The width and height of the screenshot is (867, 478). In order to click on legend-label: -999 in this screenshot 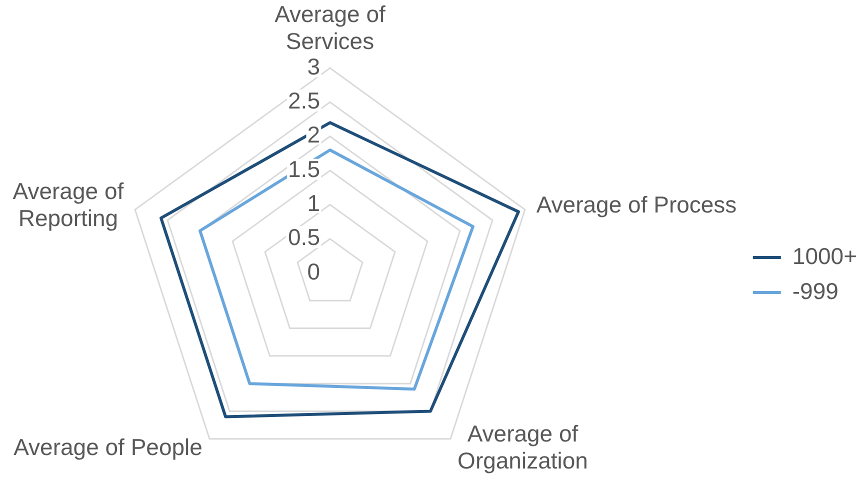, I will do `click(815, 291)`.